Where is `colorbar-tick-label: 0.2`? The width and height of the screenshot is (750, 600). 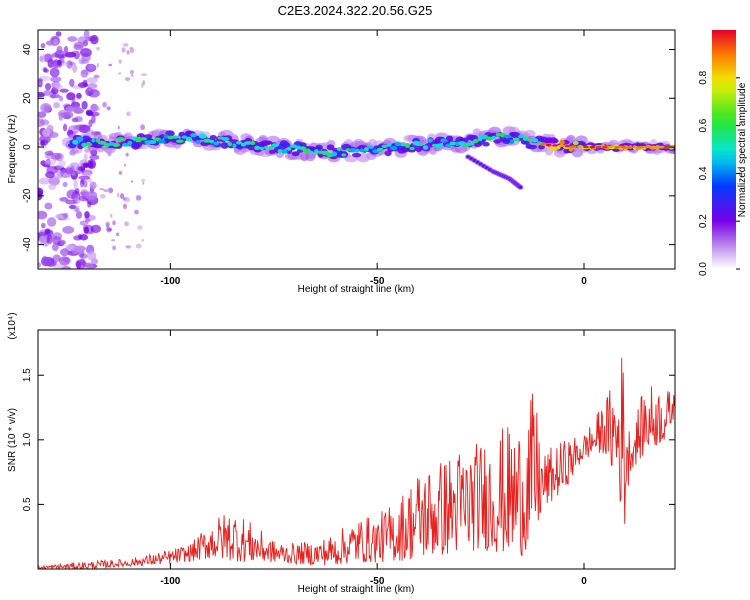
colorbar-tick-label: 0.2 is located at coordinates (703, 221).